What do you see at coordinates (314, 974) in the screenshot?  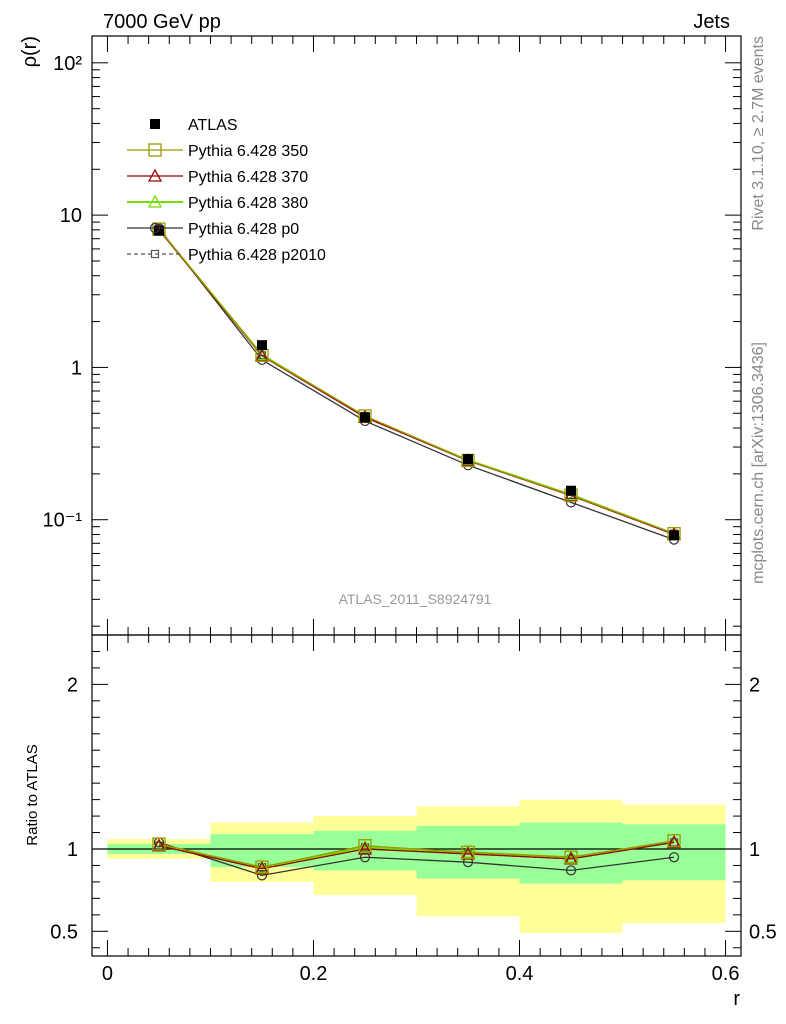 I see `x-tick-label: 0.2` at bounding box center [314, 974].